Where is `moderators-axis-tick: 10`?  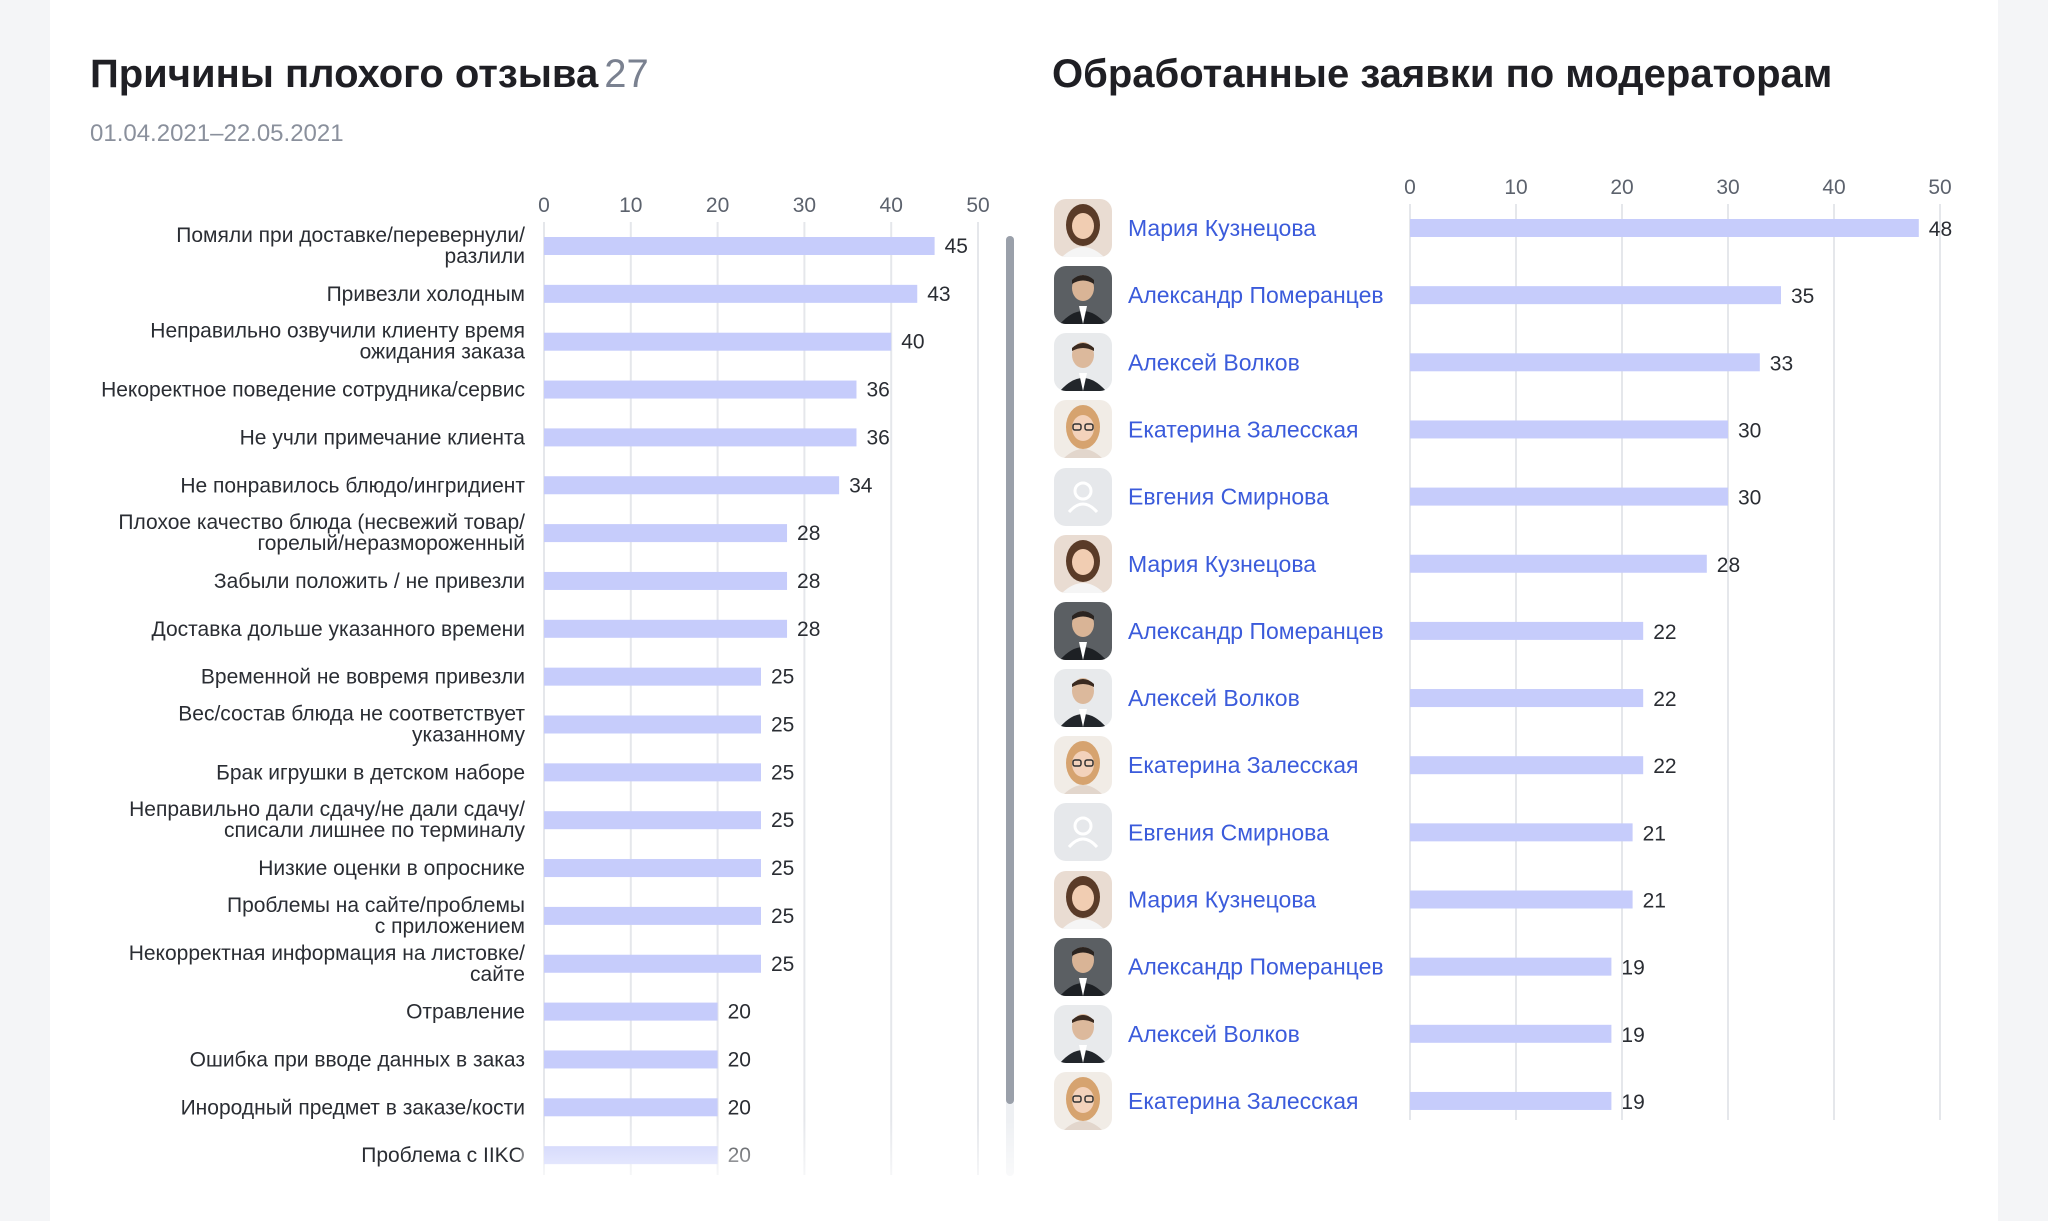 moderators-axis-tick: 10 is located at coordinates (1515, 187).